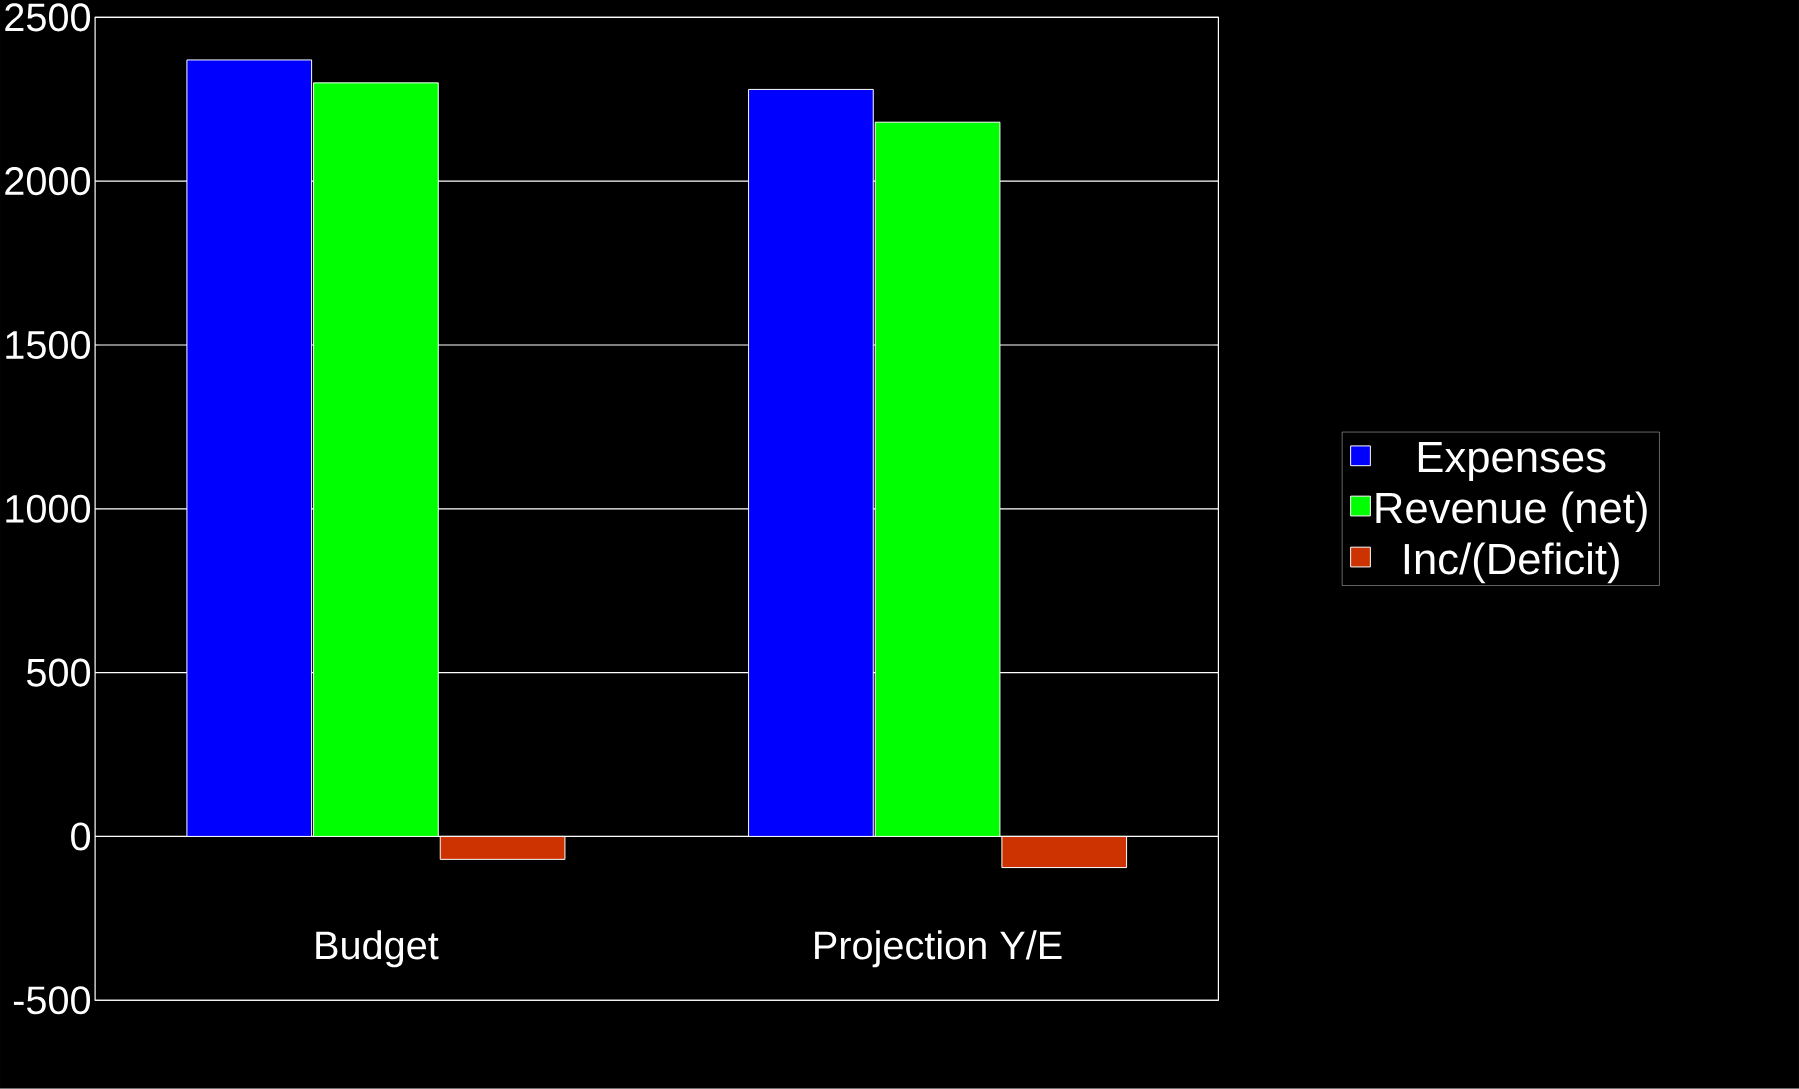 Image resolution: width=1799 pixels, height=1089 pixels. What do you see at coordinates (52, 1000) in the screenshot?
I see `y-tick-label: -500` at bounding box center [52, 1000].